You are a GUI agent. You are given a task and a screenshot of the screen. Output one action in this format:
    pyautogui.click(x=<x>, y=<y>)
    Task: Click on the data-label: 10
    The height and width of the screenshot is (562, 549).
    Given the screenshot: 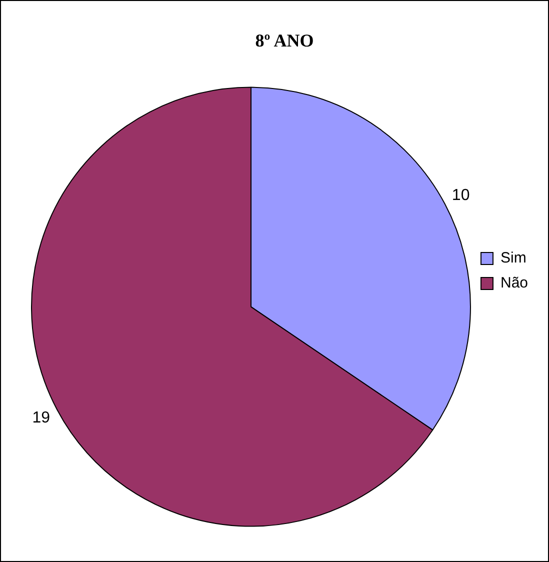 What is the action you would take?
    pyautogui.click(x=461, y=195)
    